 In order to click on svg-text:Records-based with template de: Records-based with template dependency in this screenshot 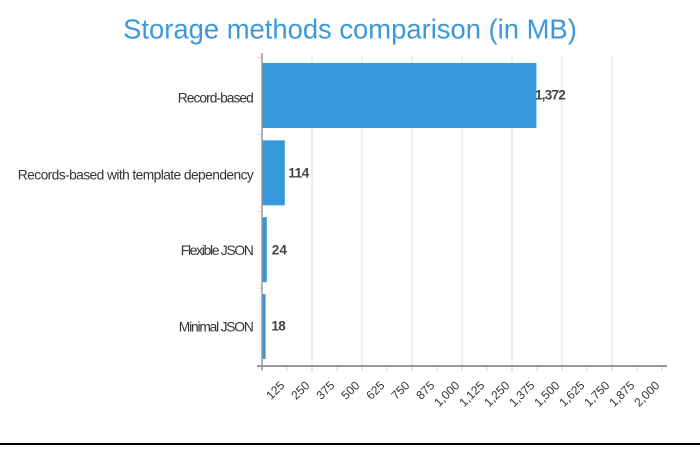, I will do `click(136, 174)`.